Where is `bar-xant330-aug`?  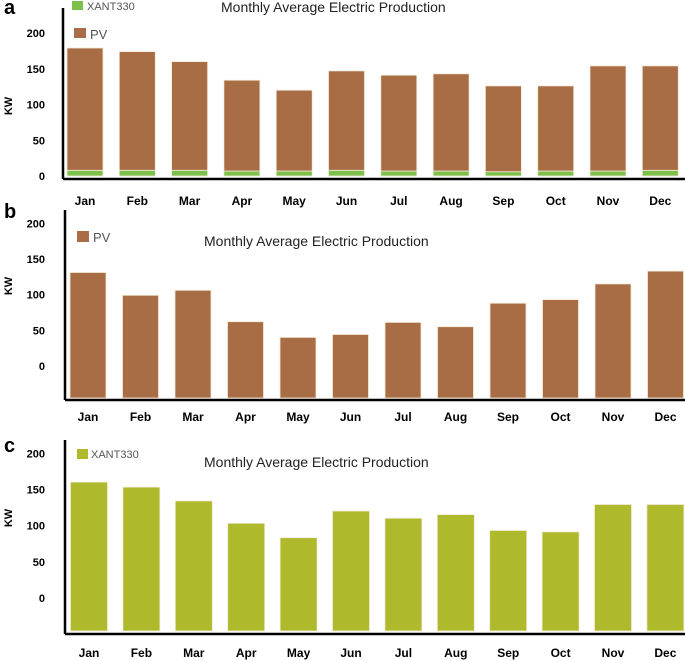 bar-xant330-aug is located at coordinates (451, 173).